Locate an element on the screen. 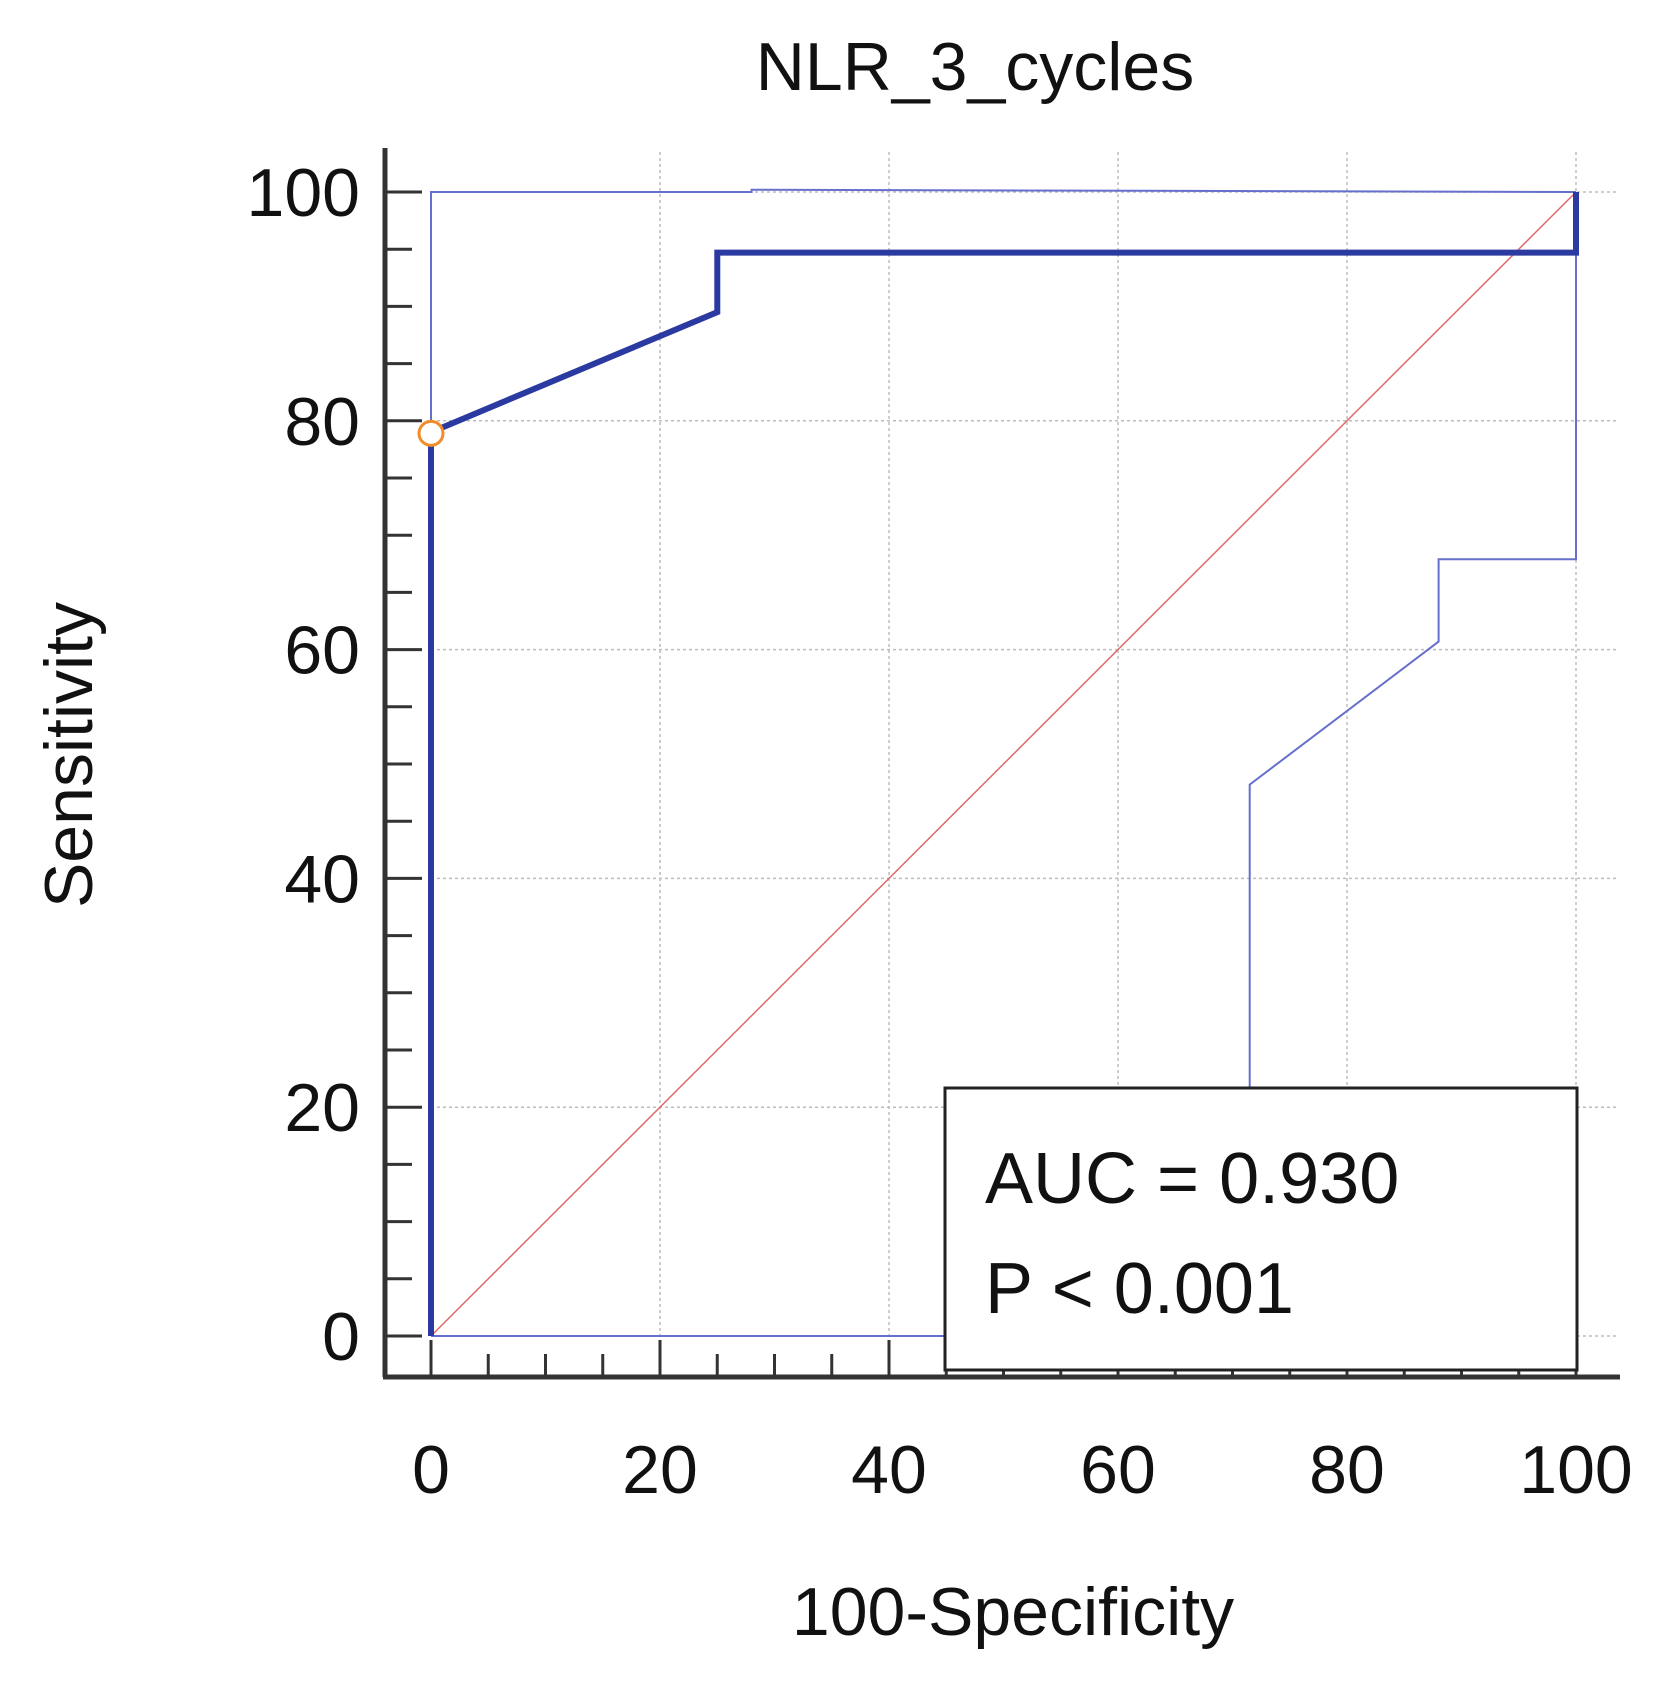 The image size is (1677, 1685). y-tick-label-20: 20 is located at coordinates (322, 1108).